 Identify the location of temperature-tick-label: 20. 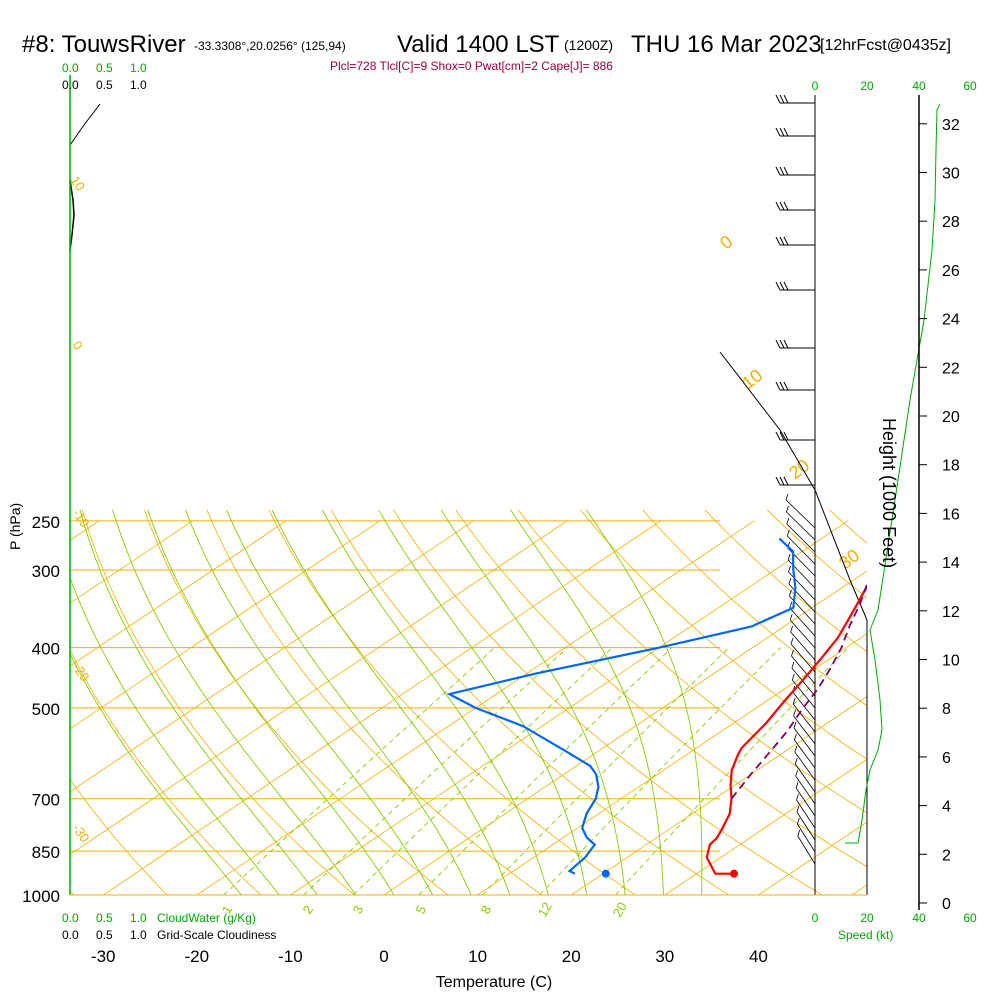
(571, 956).